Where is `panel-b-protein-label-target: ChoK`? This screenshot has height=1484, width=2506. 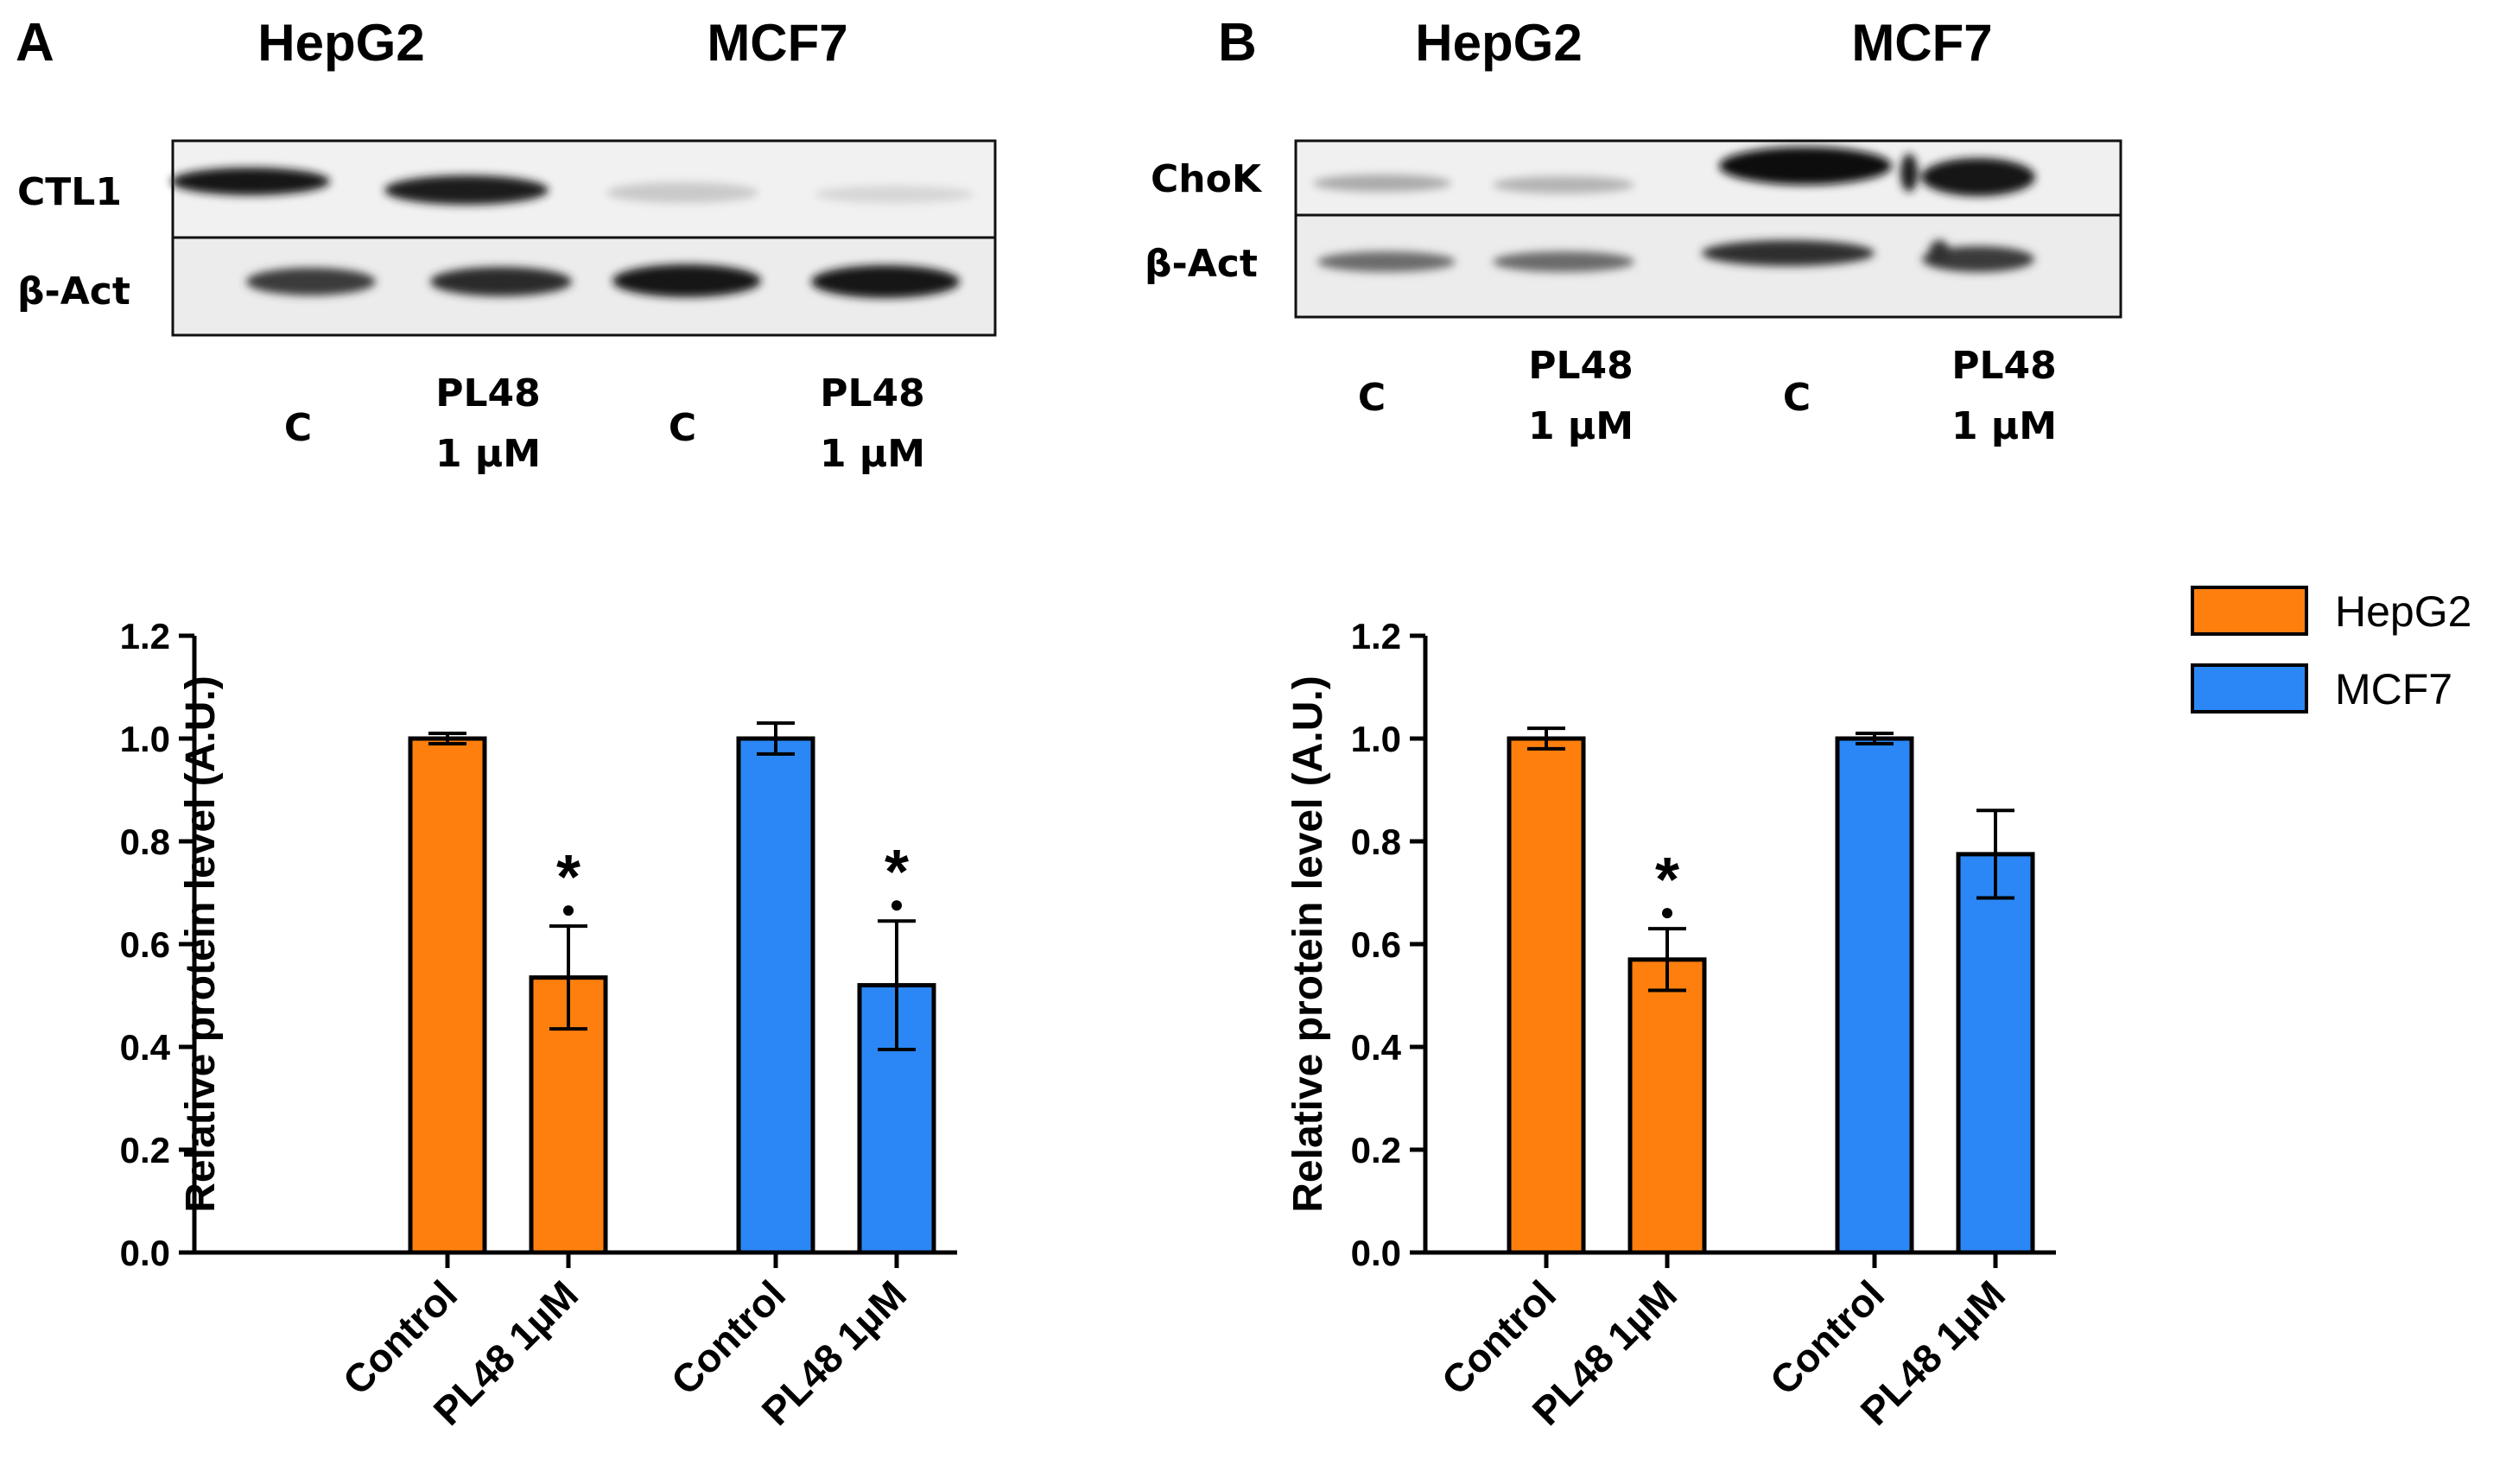
panel-b-protein-label-target: ChoK is located at coordinates (1207, 179).